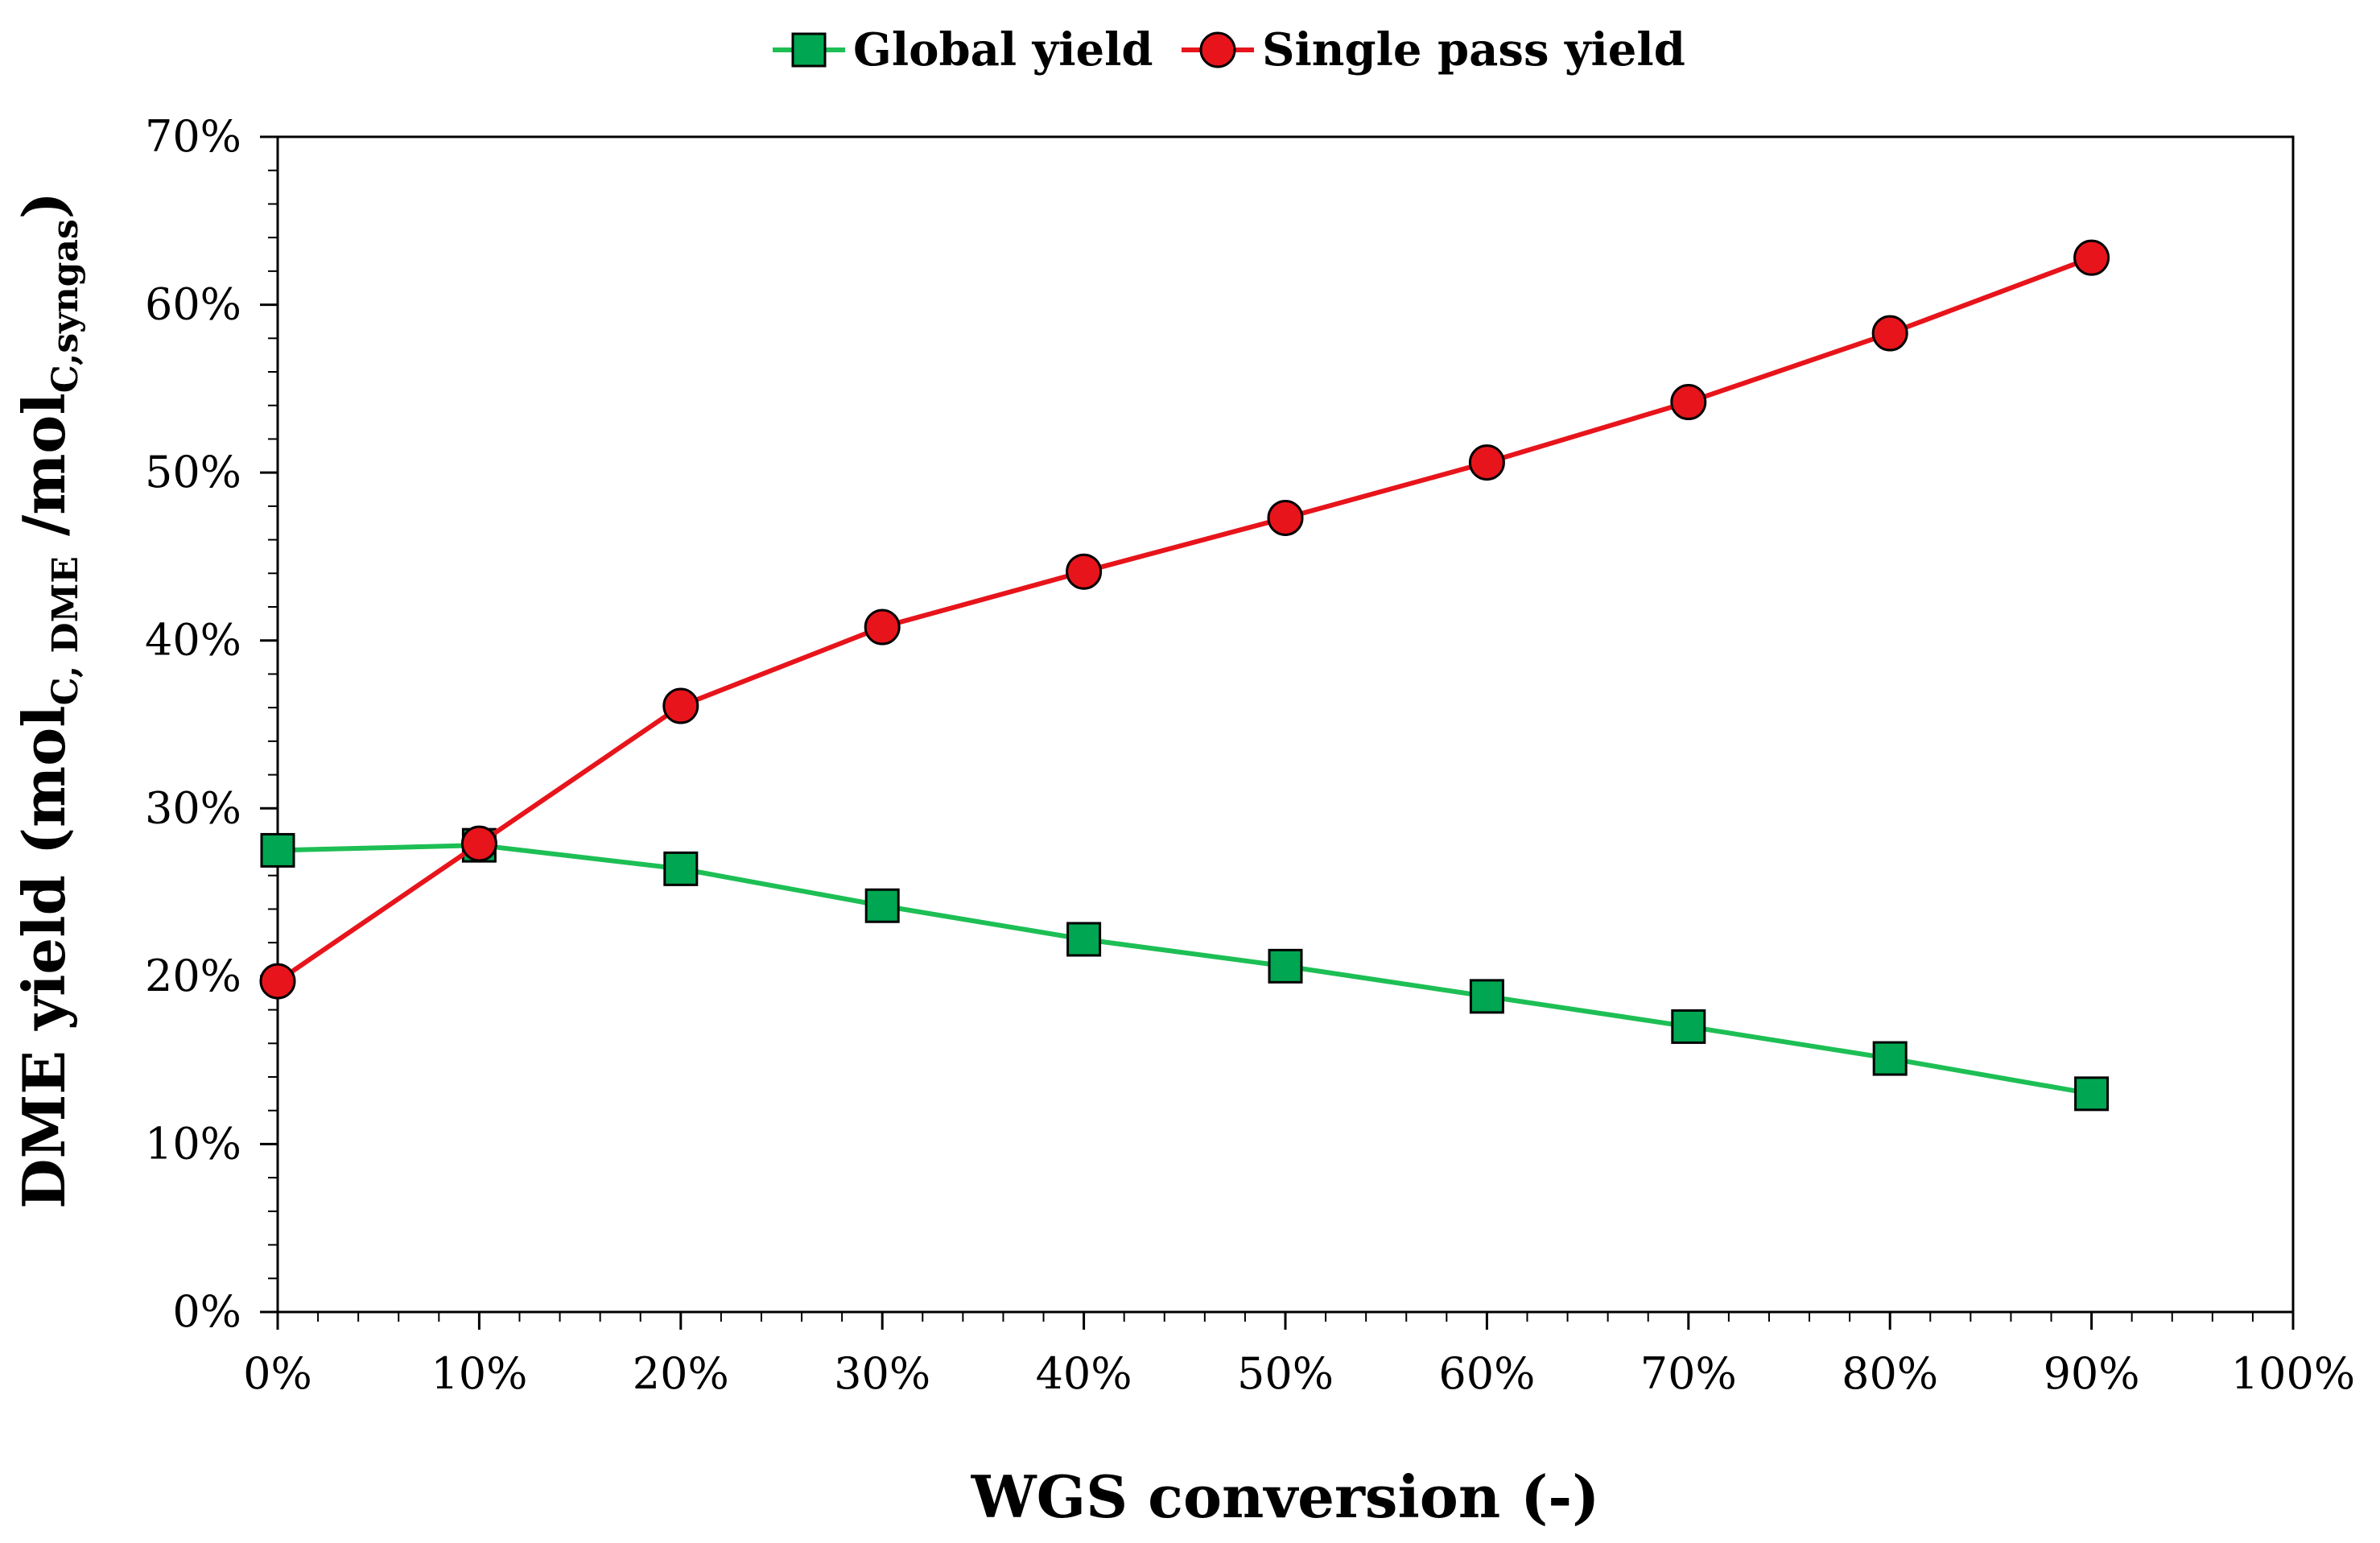 Image resolution: width=2380 pixels, height=1543 pixels. What do you see at coordinates (1217, 49) in the screenshot?
I see `legend-marker-circle` at bounding box center [1217, 49].